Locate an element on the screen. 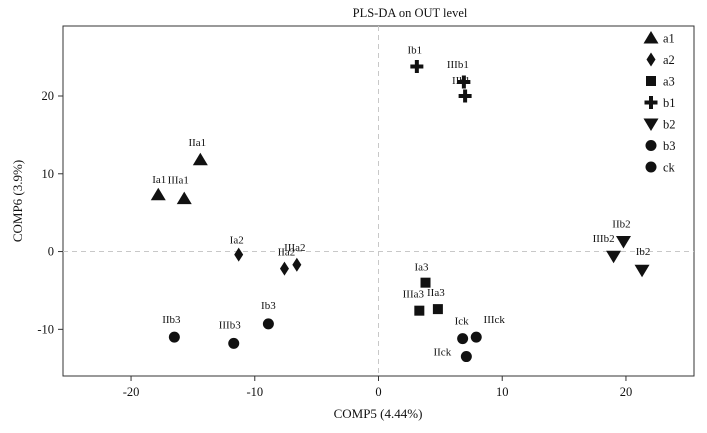  point-label: IIb2 is located at coordinates (621, 224).